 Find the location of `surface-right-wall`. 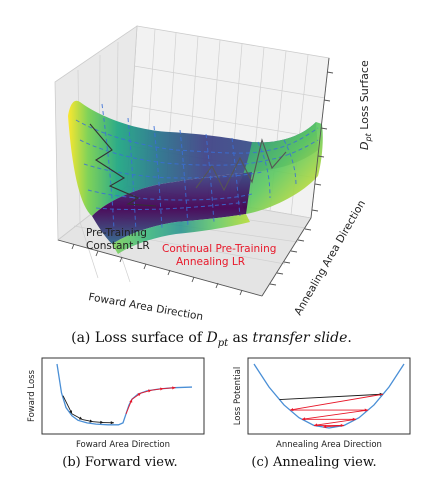

surface-right-wall is located at coordinates (279, 168).